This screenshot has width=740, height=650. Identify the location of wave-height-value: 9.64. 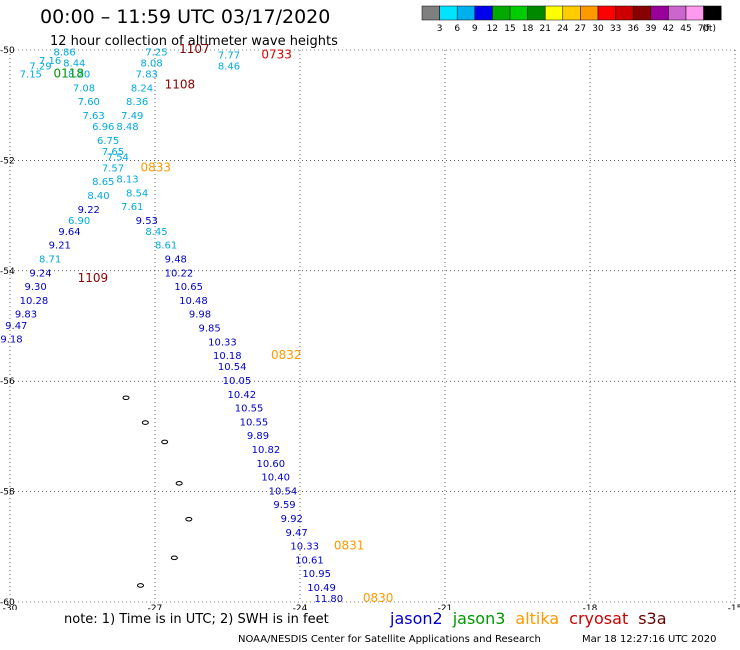
(69, 232).